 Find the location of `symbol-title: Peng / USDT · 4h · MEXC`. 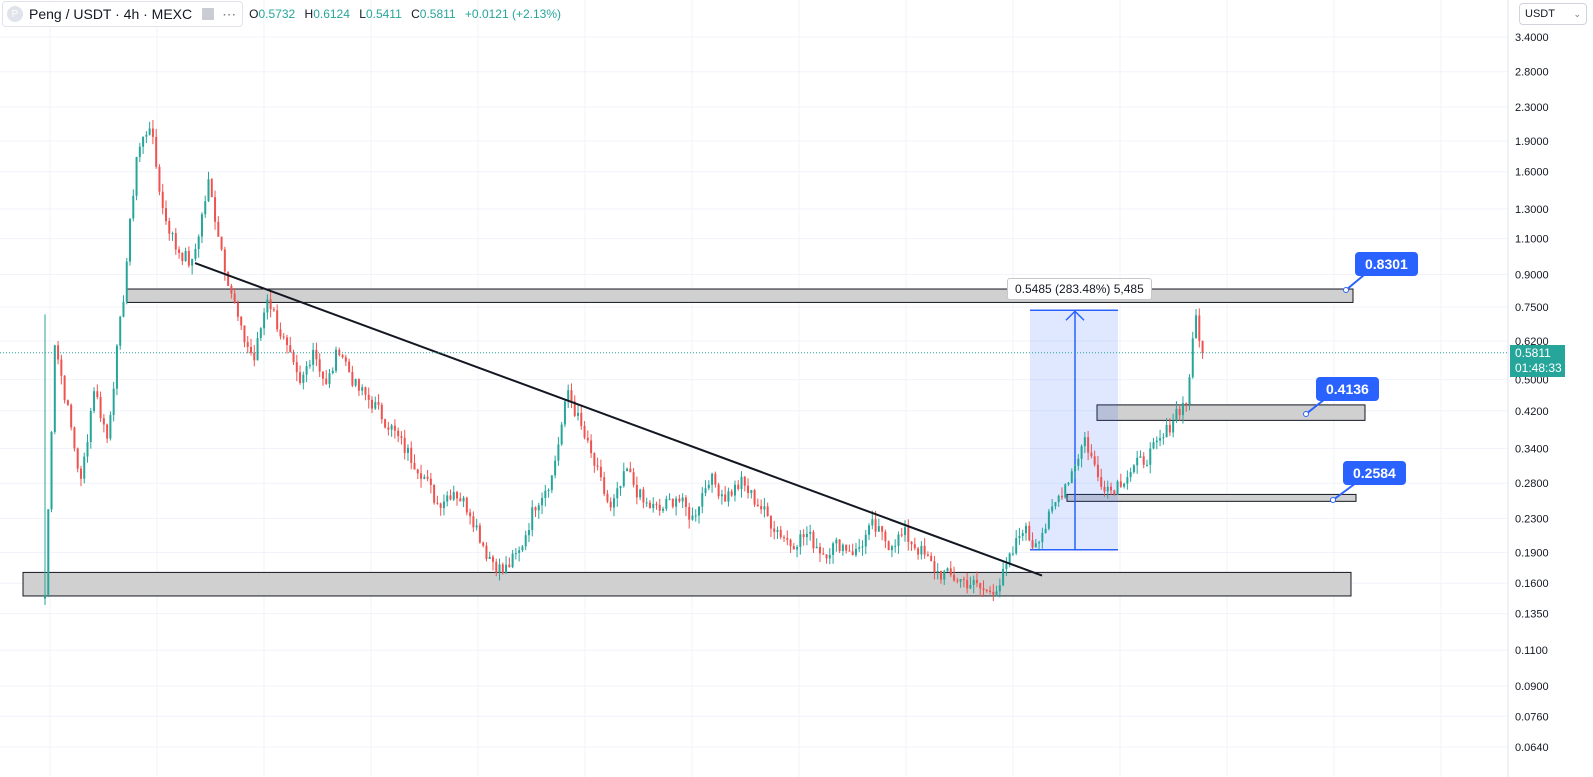

symbol-title: Peng / USDT · 4h · MEXC is located at coordinates (111, 14).